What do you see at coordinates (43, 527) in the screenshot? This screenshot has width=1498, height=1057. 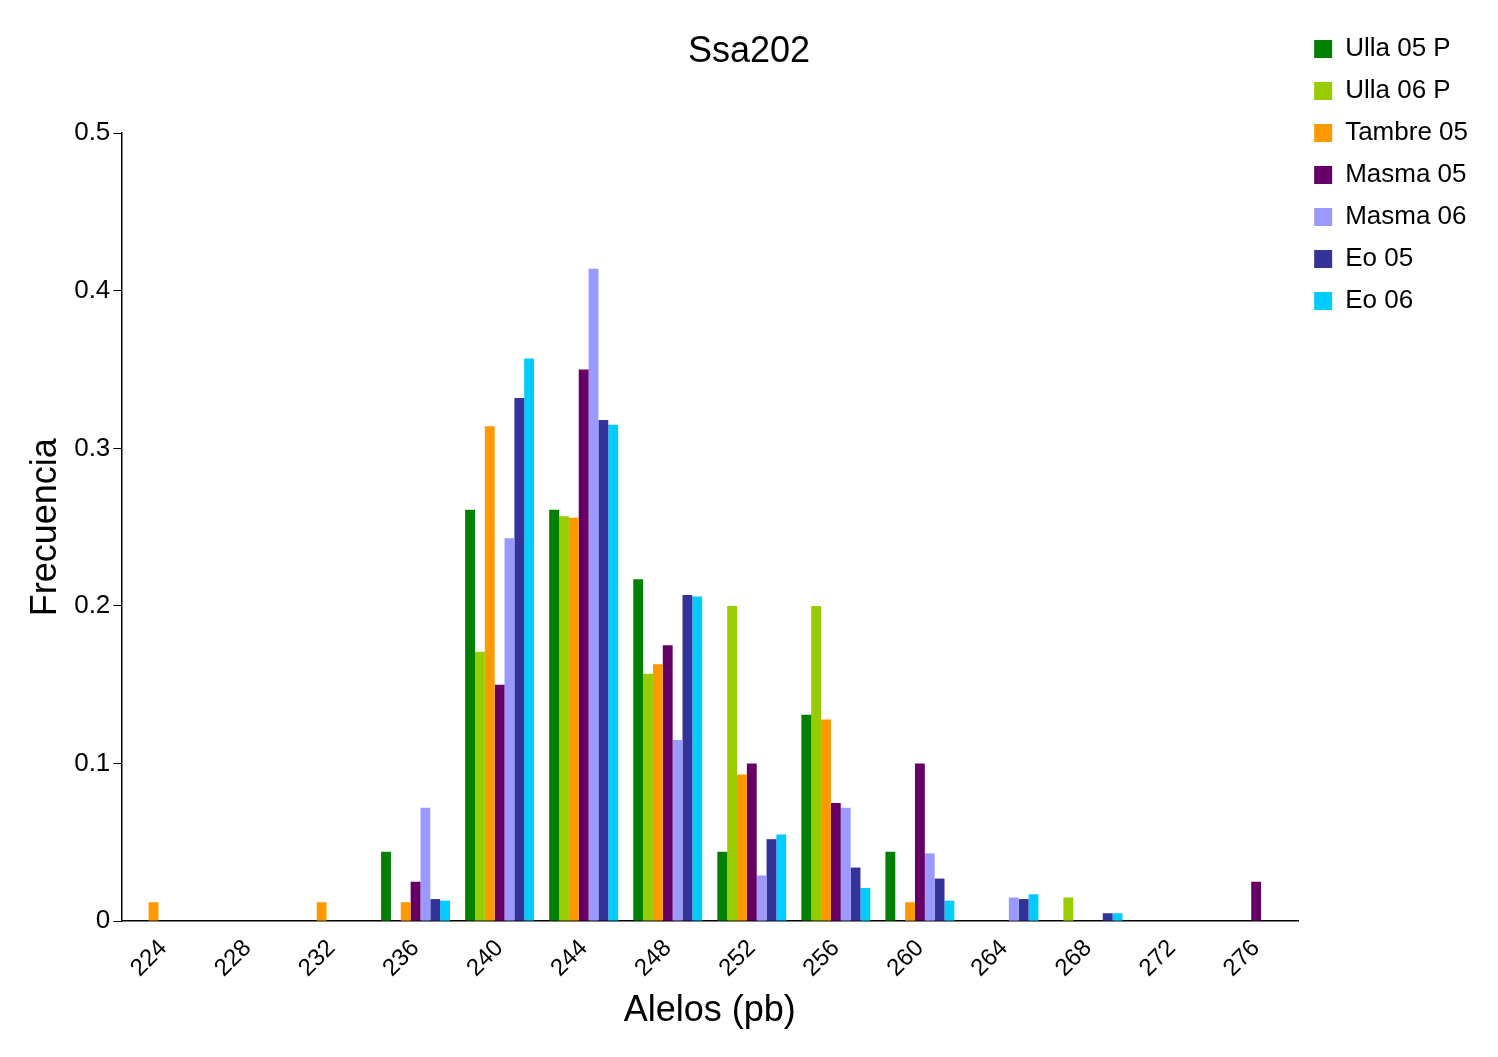 I see `y-axis-title: Frecuencia` at bounding box center [43, 527].